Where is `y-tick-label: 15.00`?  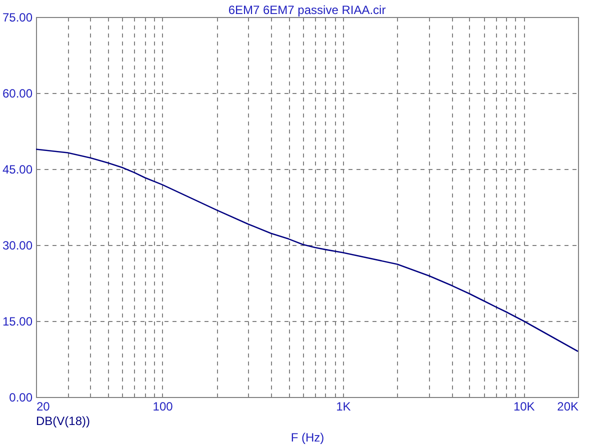
y-tick-label: 15.00 is located at coordinates (17, 321).